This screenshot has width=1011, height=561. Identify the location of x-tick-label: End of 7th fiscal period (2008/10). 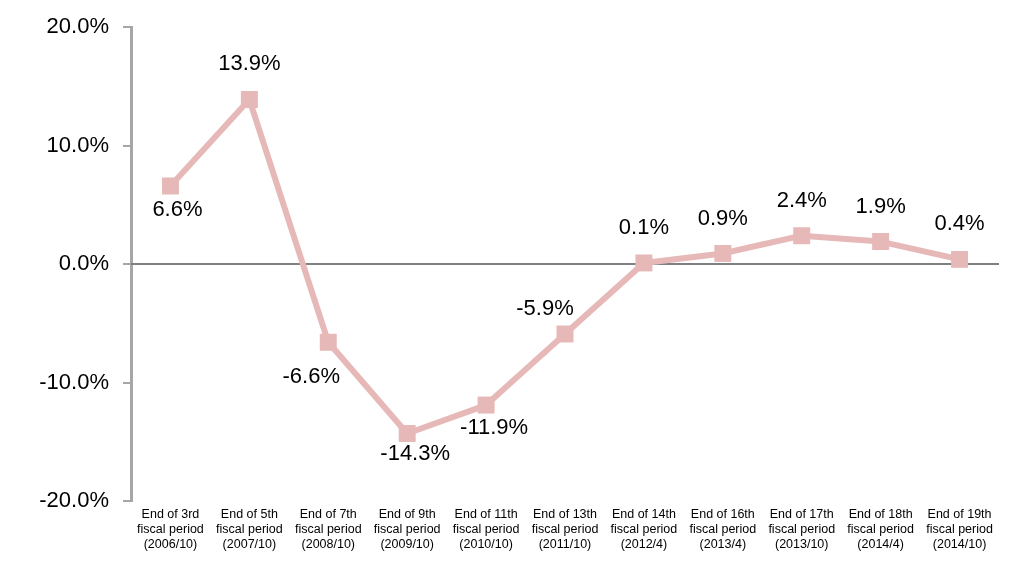
(328, 528).